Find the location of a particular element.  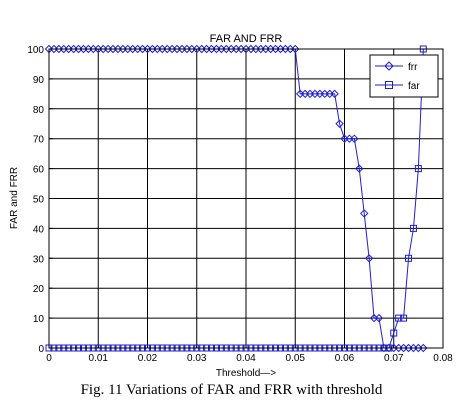

y-tick-label: 10 is located at coordinates (39, 319).